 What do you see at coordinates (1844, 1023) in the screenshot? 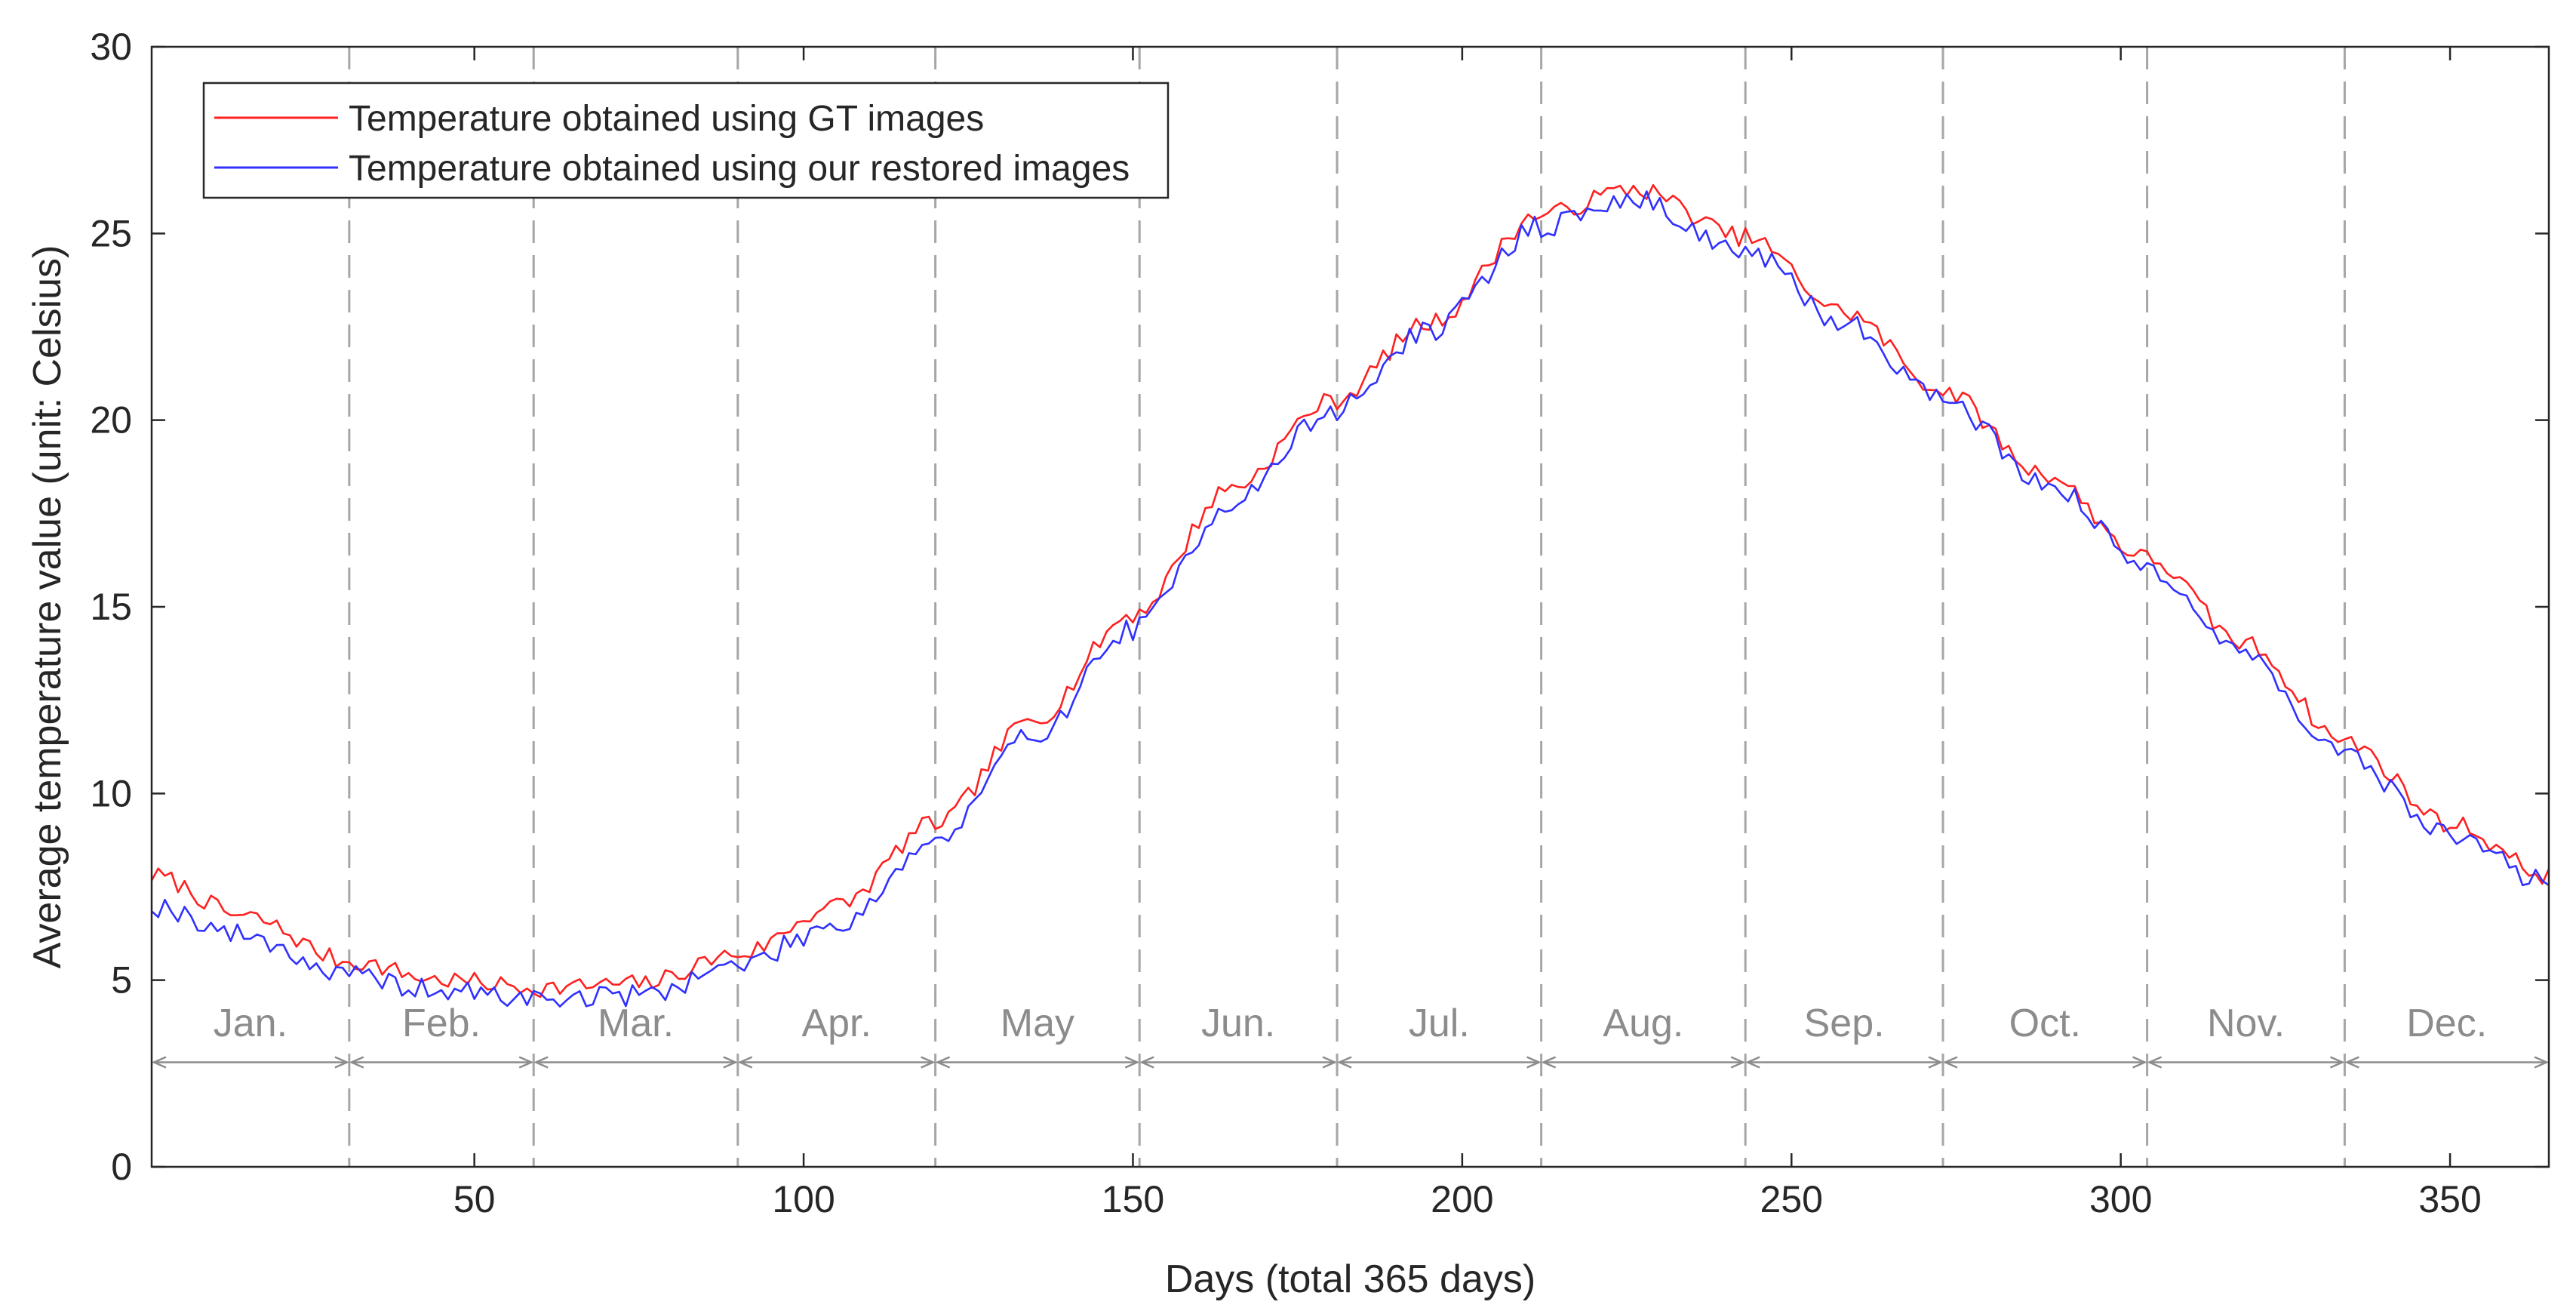
I see `month-label: Sep.` at bounding box center [1844, 1023].